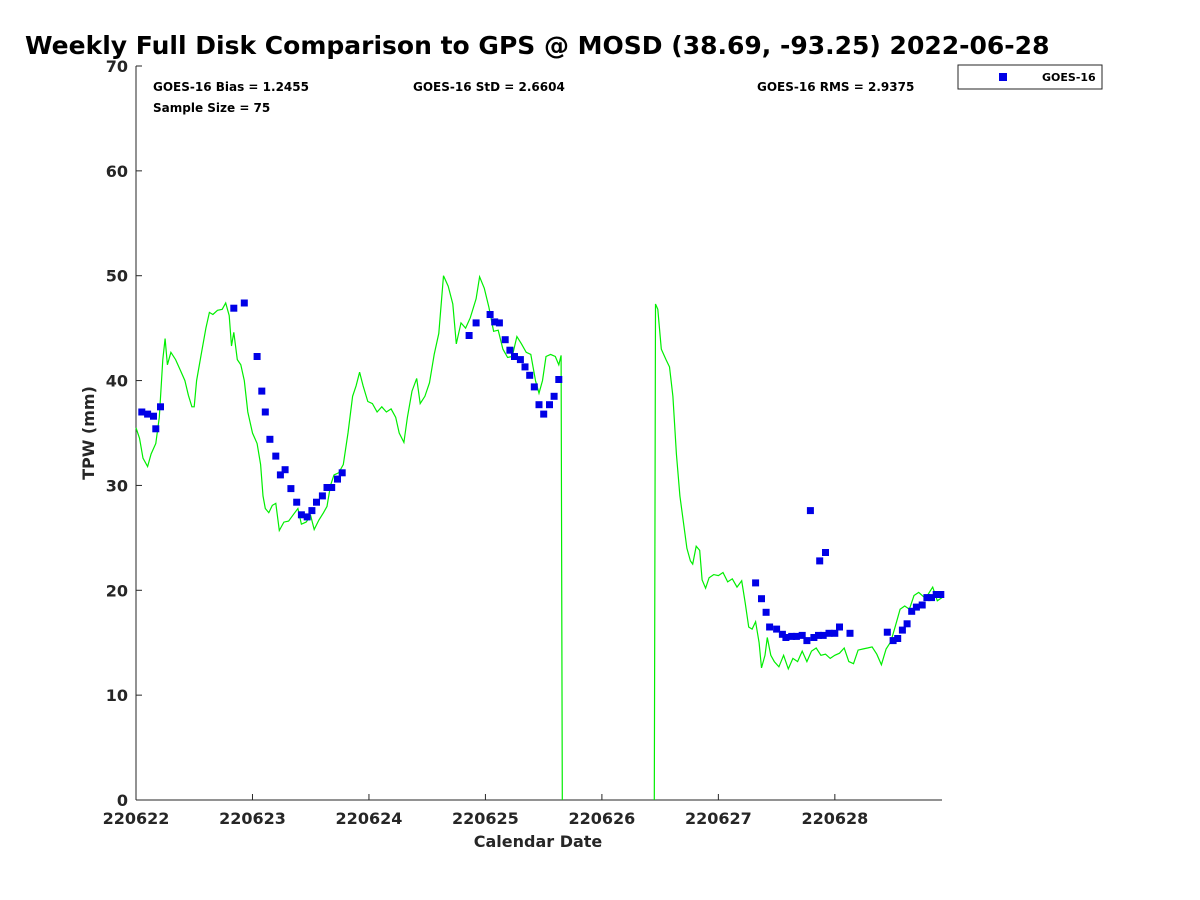  I want to click on gps-series-line, so click(798, 552).